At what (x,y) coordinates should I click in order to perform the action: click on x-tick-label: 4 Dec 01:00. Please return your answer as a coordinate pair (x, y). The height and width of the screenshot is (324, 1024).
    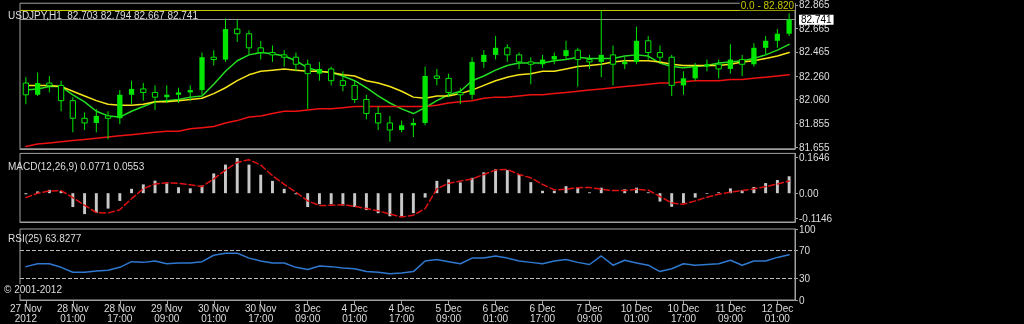
    Looking at the image, I should click on (354, 313).